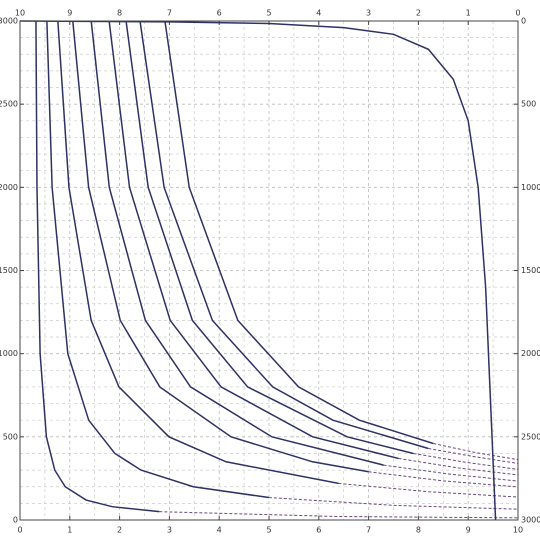 This screenshot has width=540, height=542. What do you see at coordinates (368, 530) in the screenshot?
I see `x-tick-label: 7` at bounding box center [368, 530].